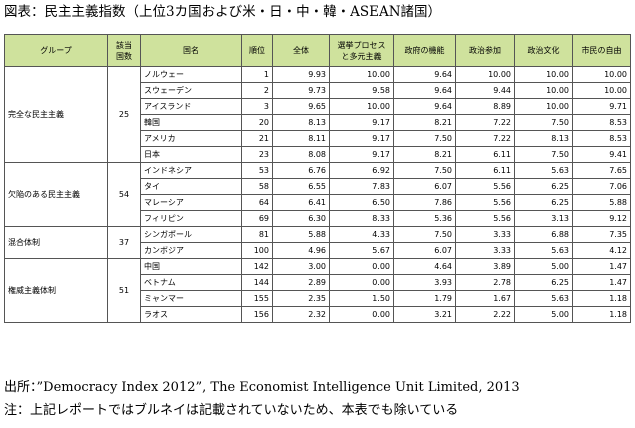  Describe the element at coordinates (485, 282) in the screenshot. I see `participation-cell: 2.78` at that location.